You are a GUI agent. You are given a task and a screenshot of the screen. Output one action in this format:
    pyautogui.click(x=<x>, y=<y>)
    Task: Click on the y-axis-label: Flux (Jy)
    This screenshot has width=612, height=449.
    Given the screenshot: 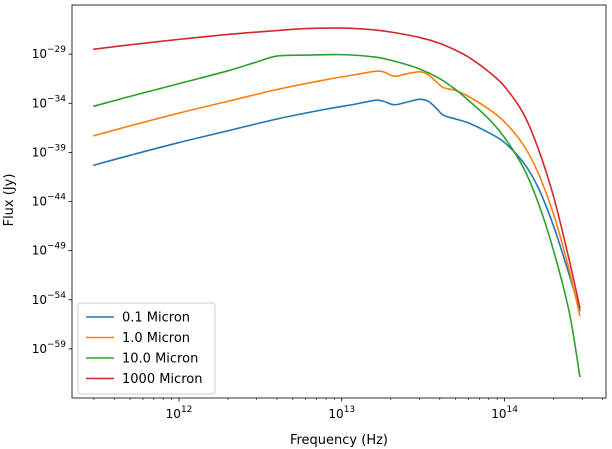 What is the action you would take?
    pyautogui.click(x=9, y=200)
    